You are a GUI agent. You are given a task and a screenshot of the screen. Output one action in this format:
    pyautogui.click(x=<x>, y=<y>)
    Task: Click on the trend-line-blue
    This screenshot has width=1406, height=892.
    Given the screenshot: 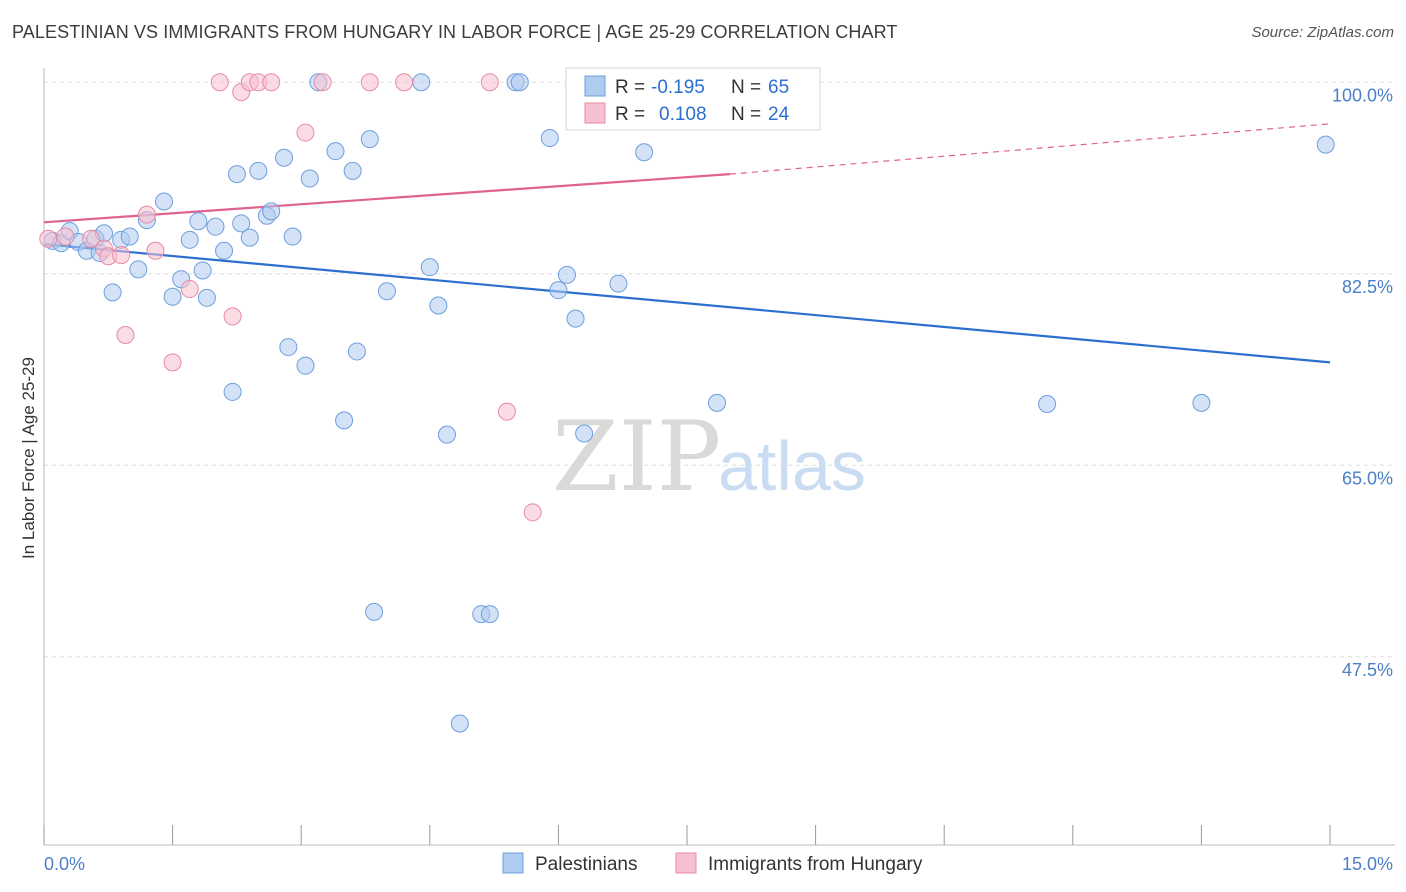 What is the action you would take?
    pyautogui.click(x=687, y=303)
    